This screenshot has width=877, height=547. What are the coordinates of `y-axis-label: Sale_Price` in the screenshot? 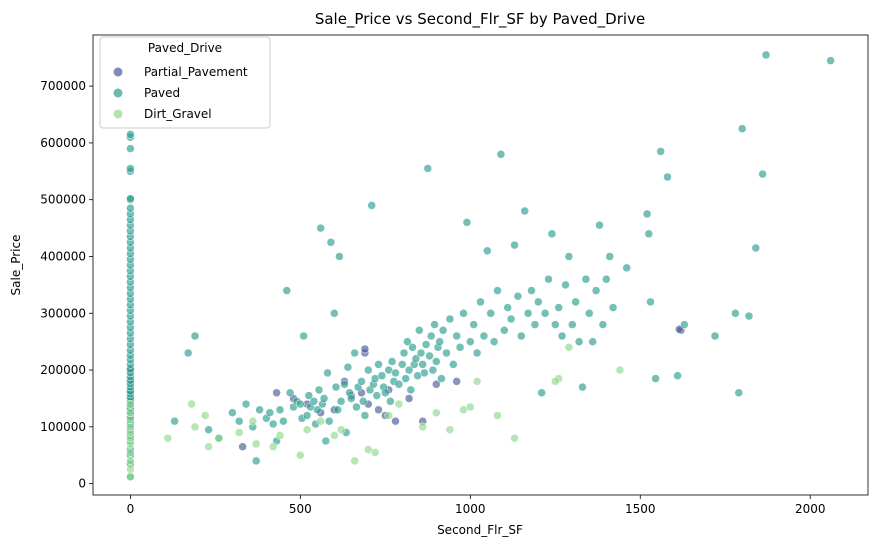 It's located at (16, 265).